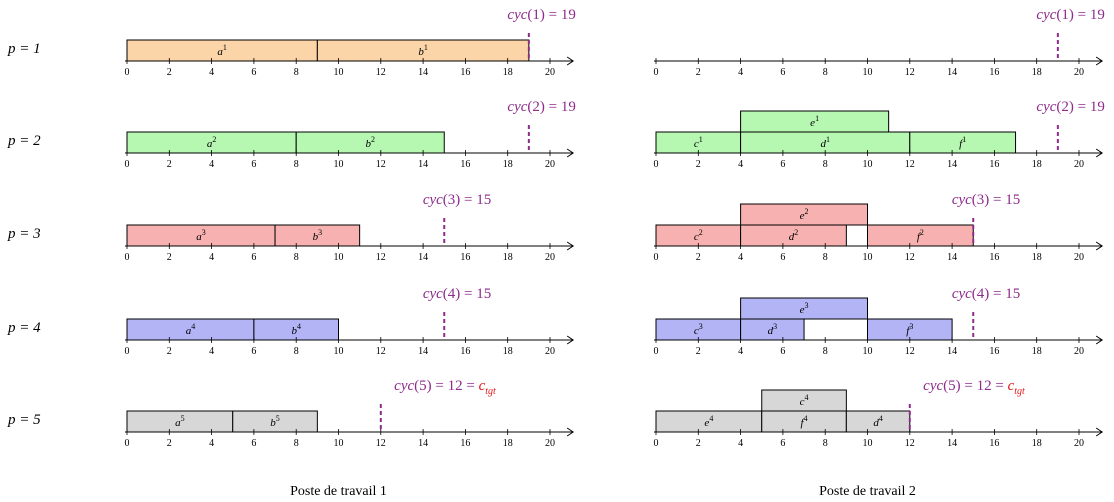  I want to click on task-e3-label: e3, so click(804, 308).